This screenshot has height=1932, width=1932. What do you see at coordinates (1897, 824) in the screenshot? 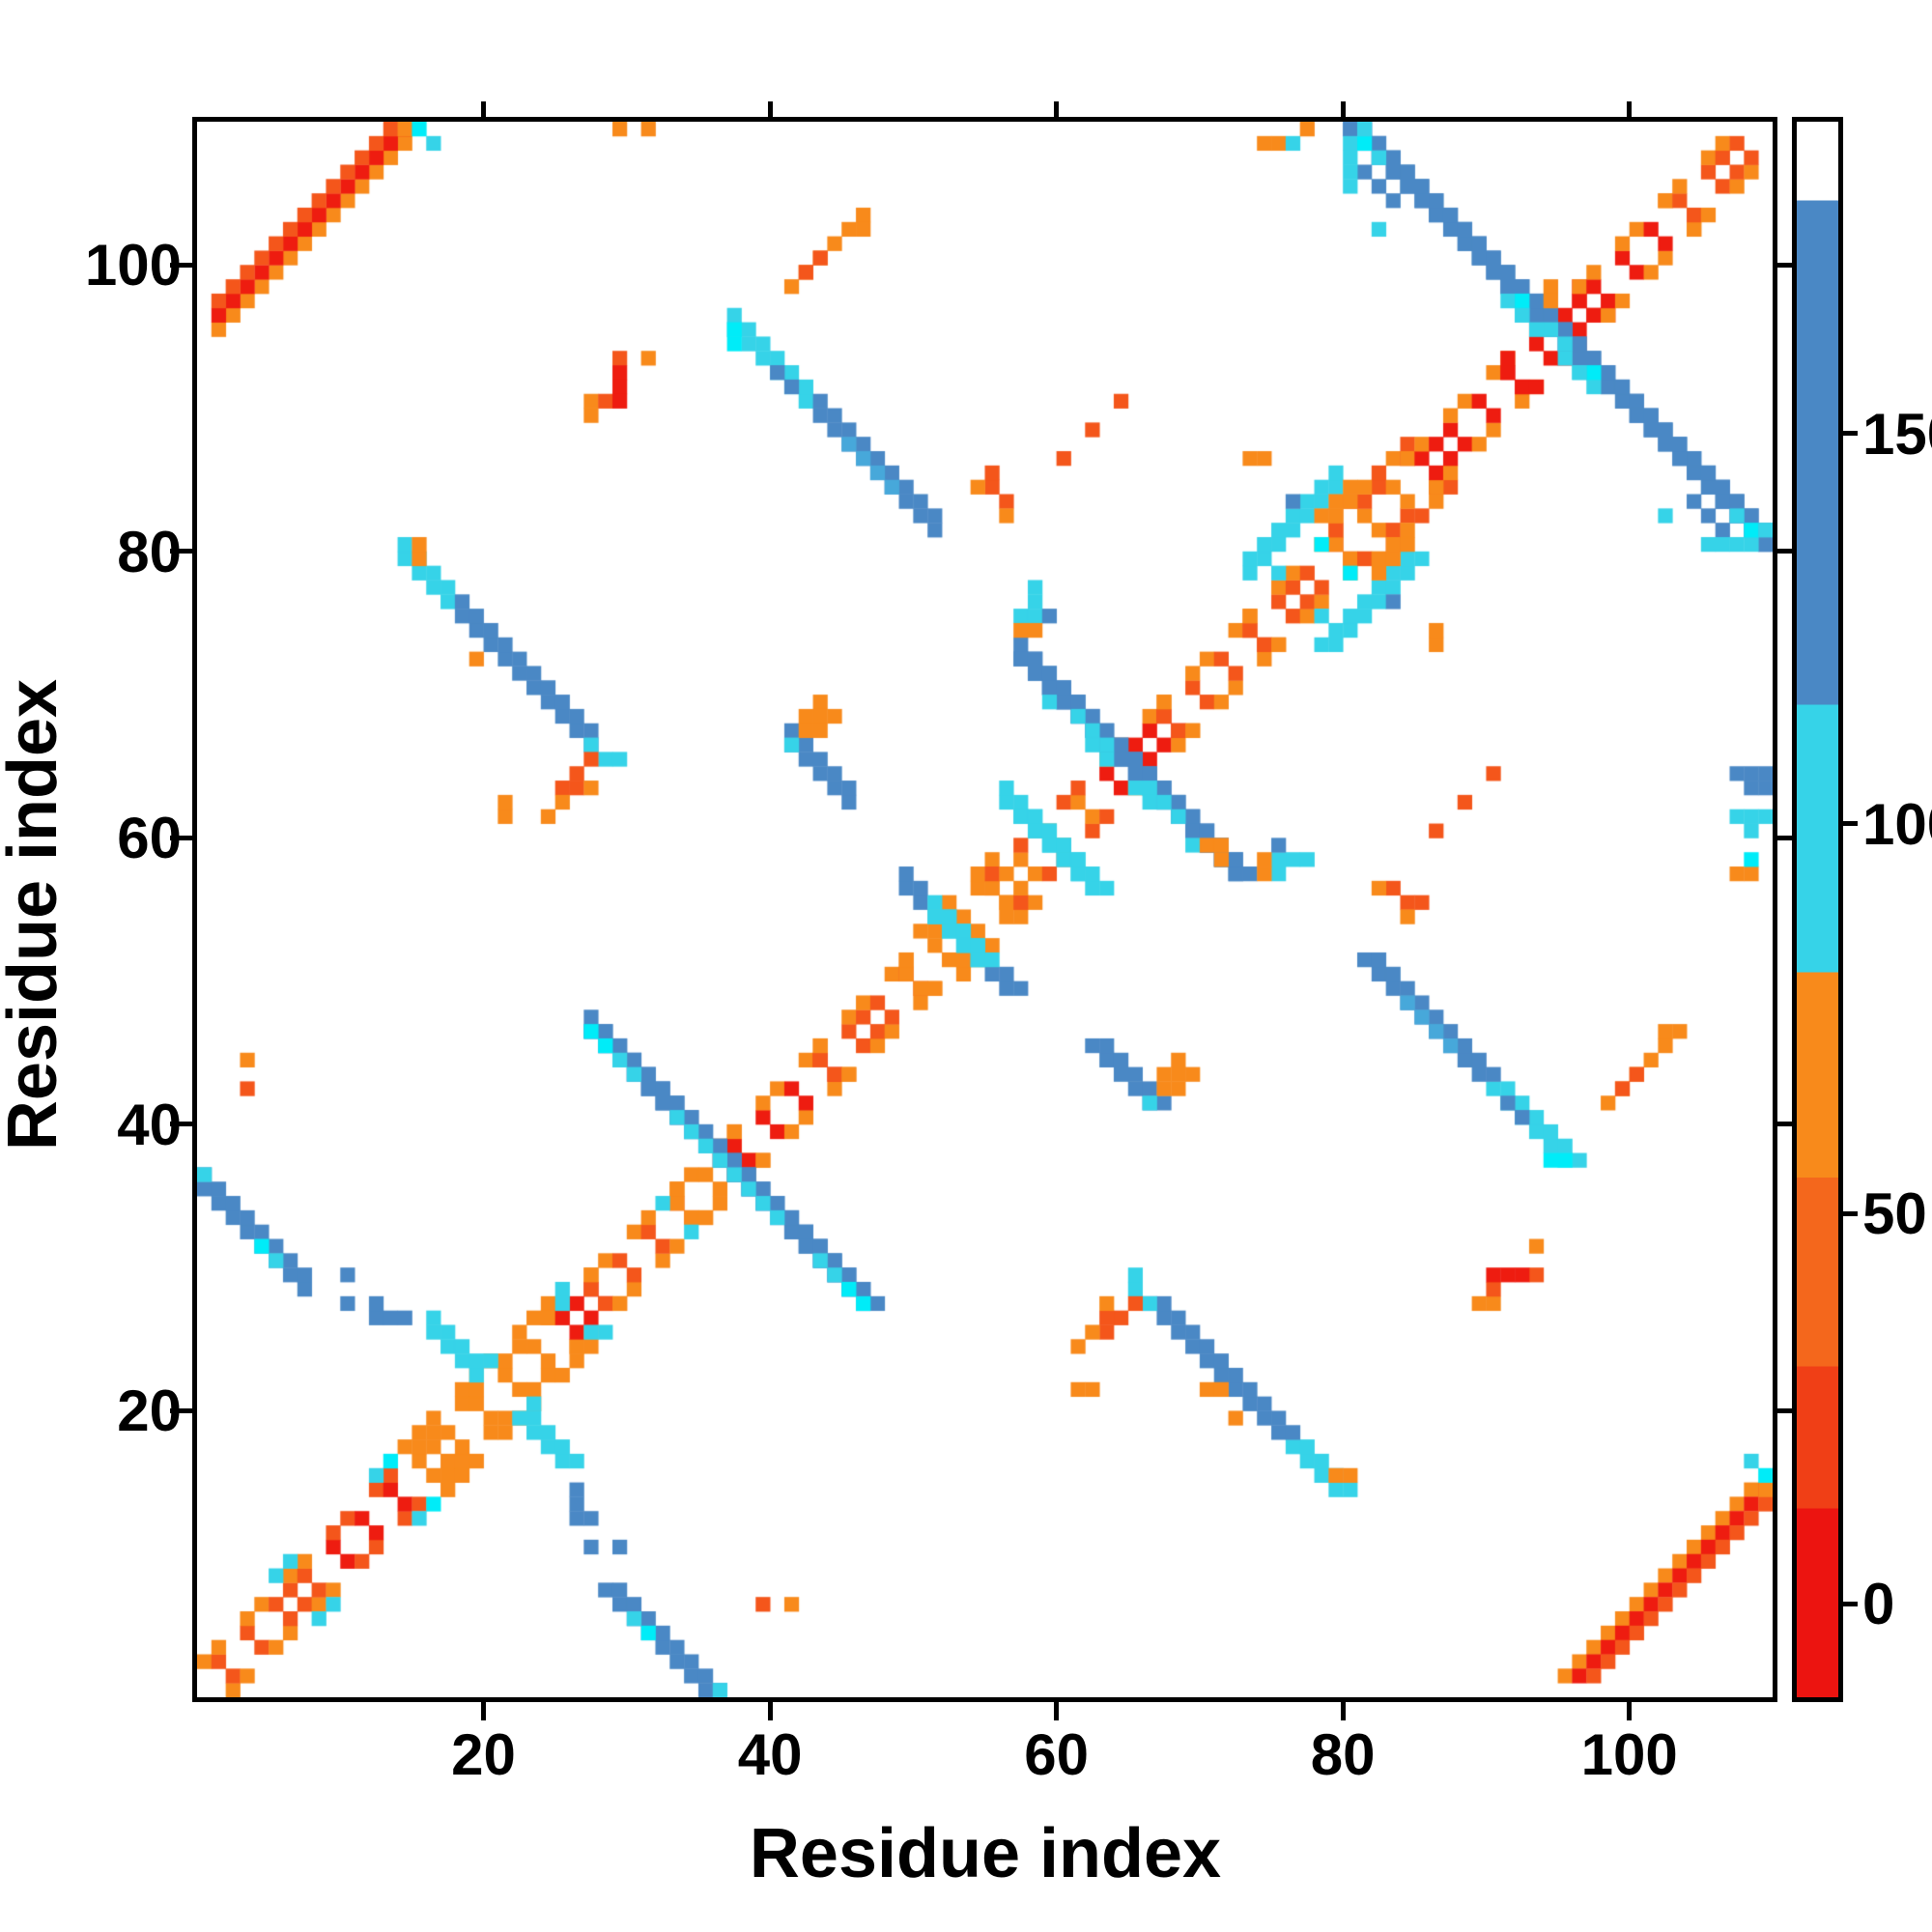
I see `colorbar-tick-label: 100` at bounding box center [1897, 824].